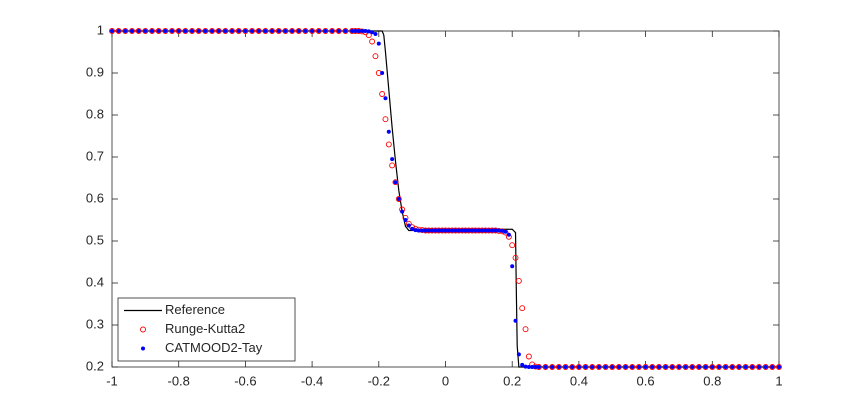 This screenshot has height=412, width=862. I want to click on legend-label: Runge-Kutta2, so click(205, 328).